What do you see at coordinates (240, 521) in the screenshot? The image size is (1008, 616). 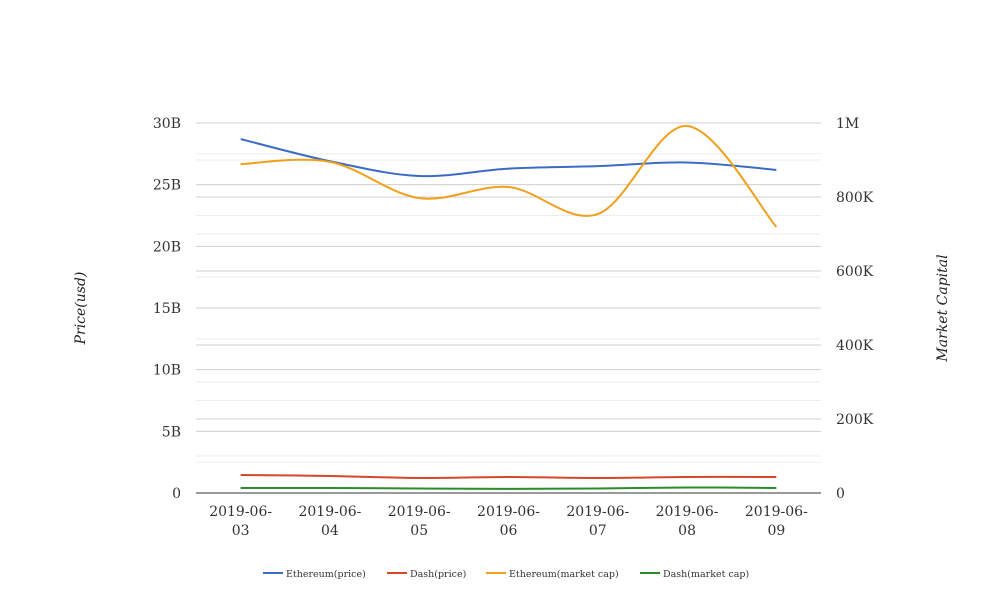 I see `x-tick-label: 2019-06-03` at bounding box center [240, 521].